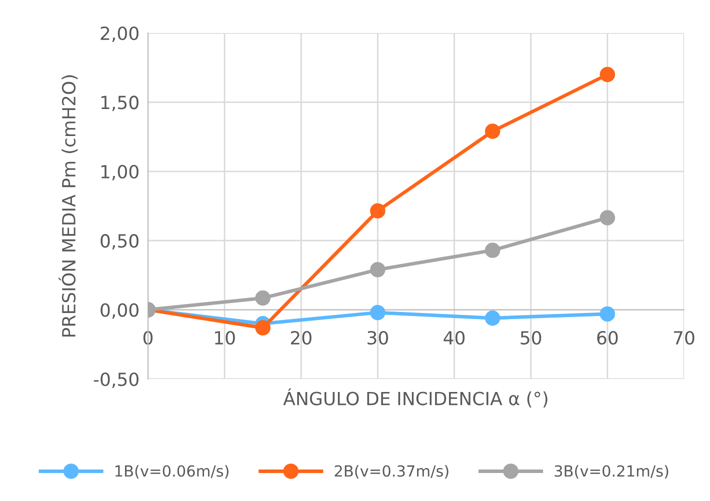 The image size is (710, 501). What do you see at coordinates (531, 337) in the screenshot?
I see `x-tick-label: 50` at bounding box center [531, 337].